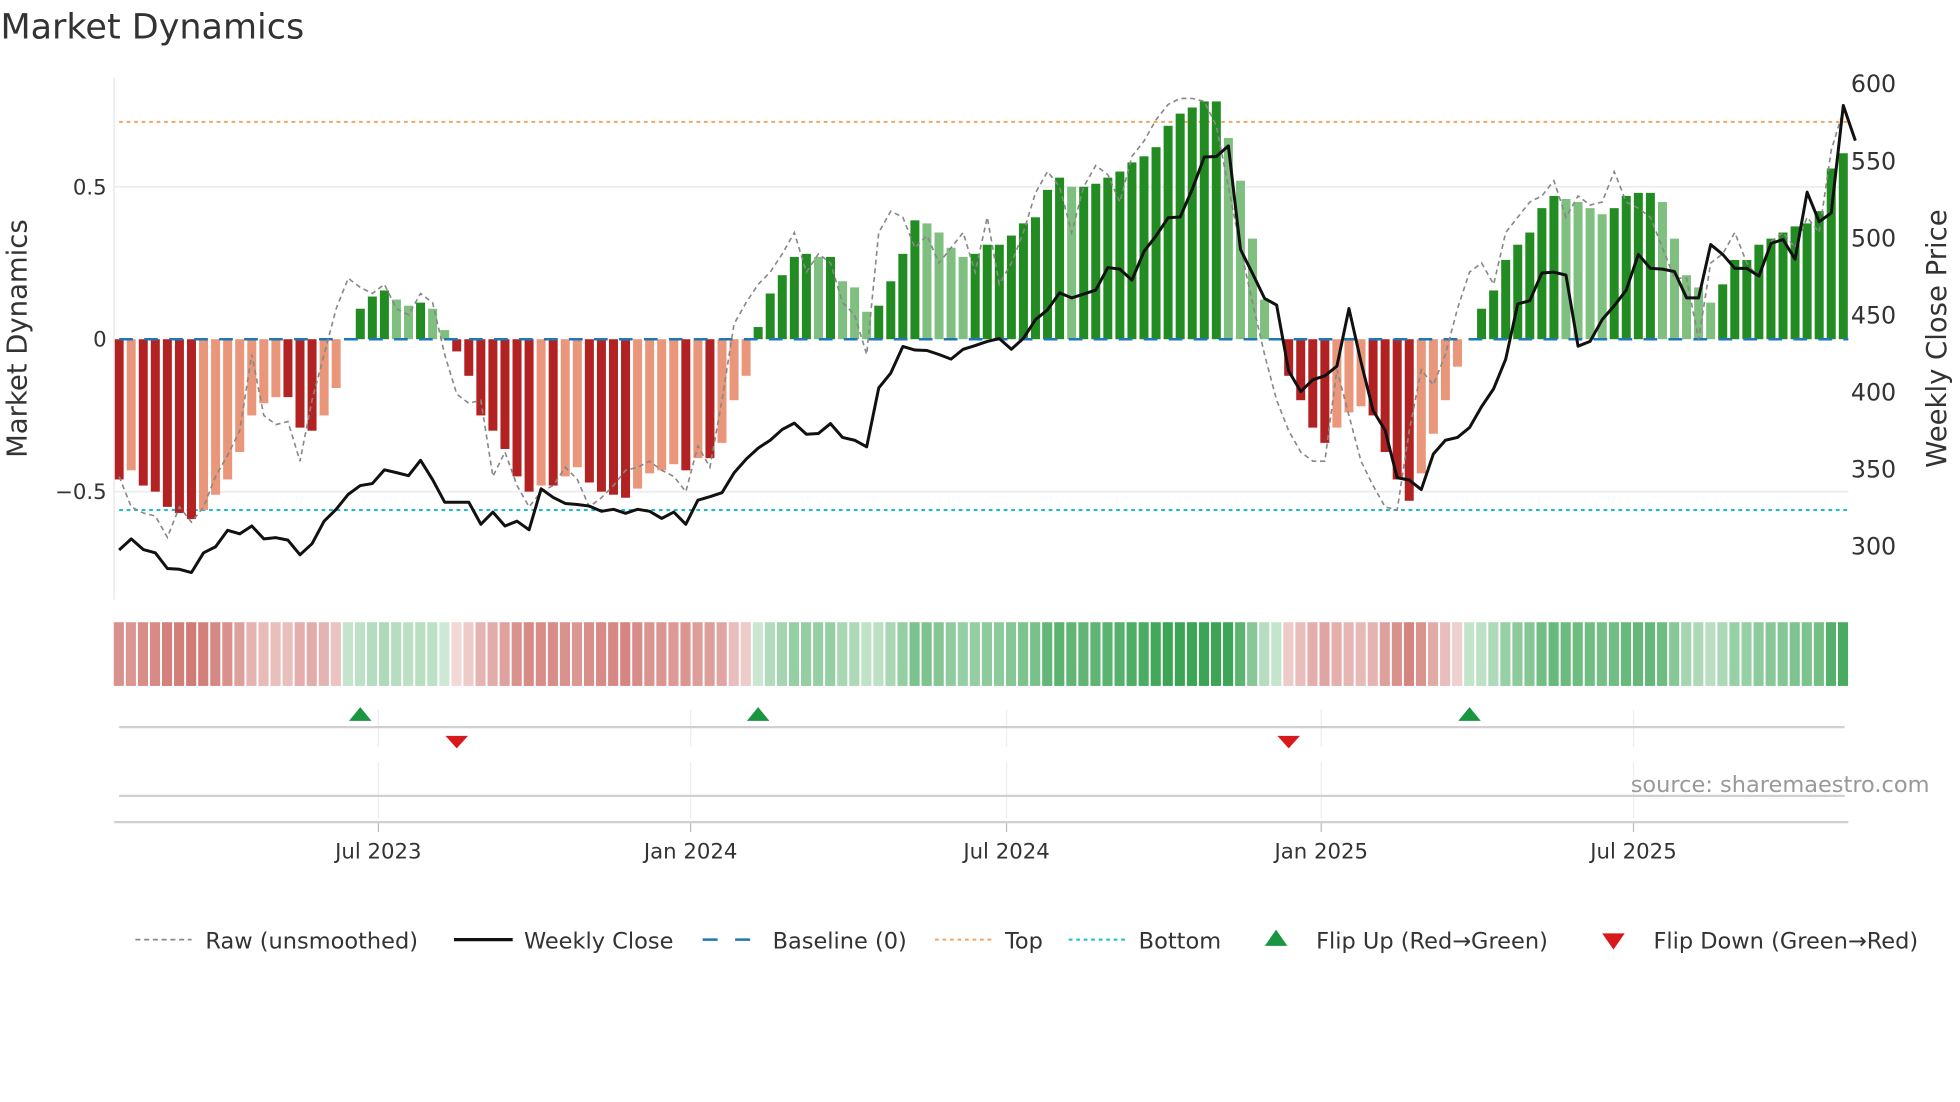 The height and width of the screenshot is (1102, 1960). Describe the element at coordinates (1180, 941) in the screenshot. I see `legend-label: Bottom` at that location.